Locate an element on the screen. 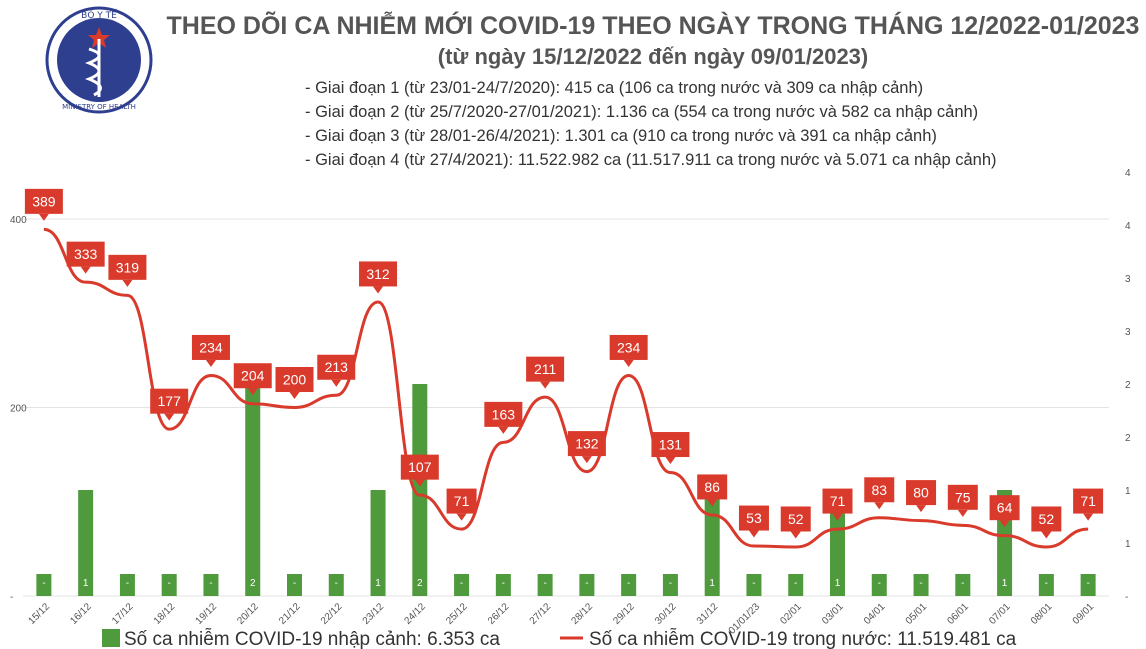 Image resolution: width=1146 pixels, height=649 pixels. bar-04/01 is located at coordinates (879, 585).